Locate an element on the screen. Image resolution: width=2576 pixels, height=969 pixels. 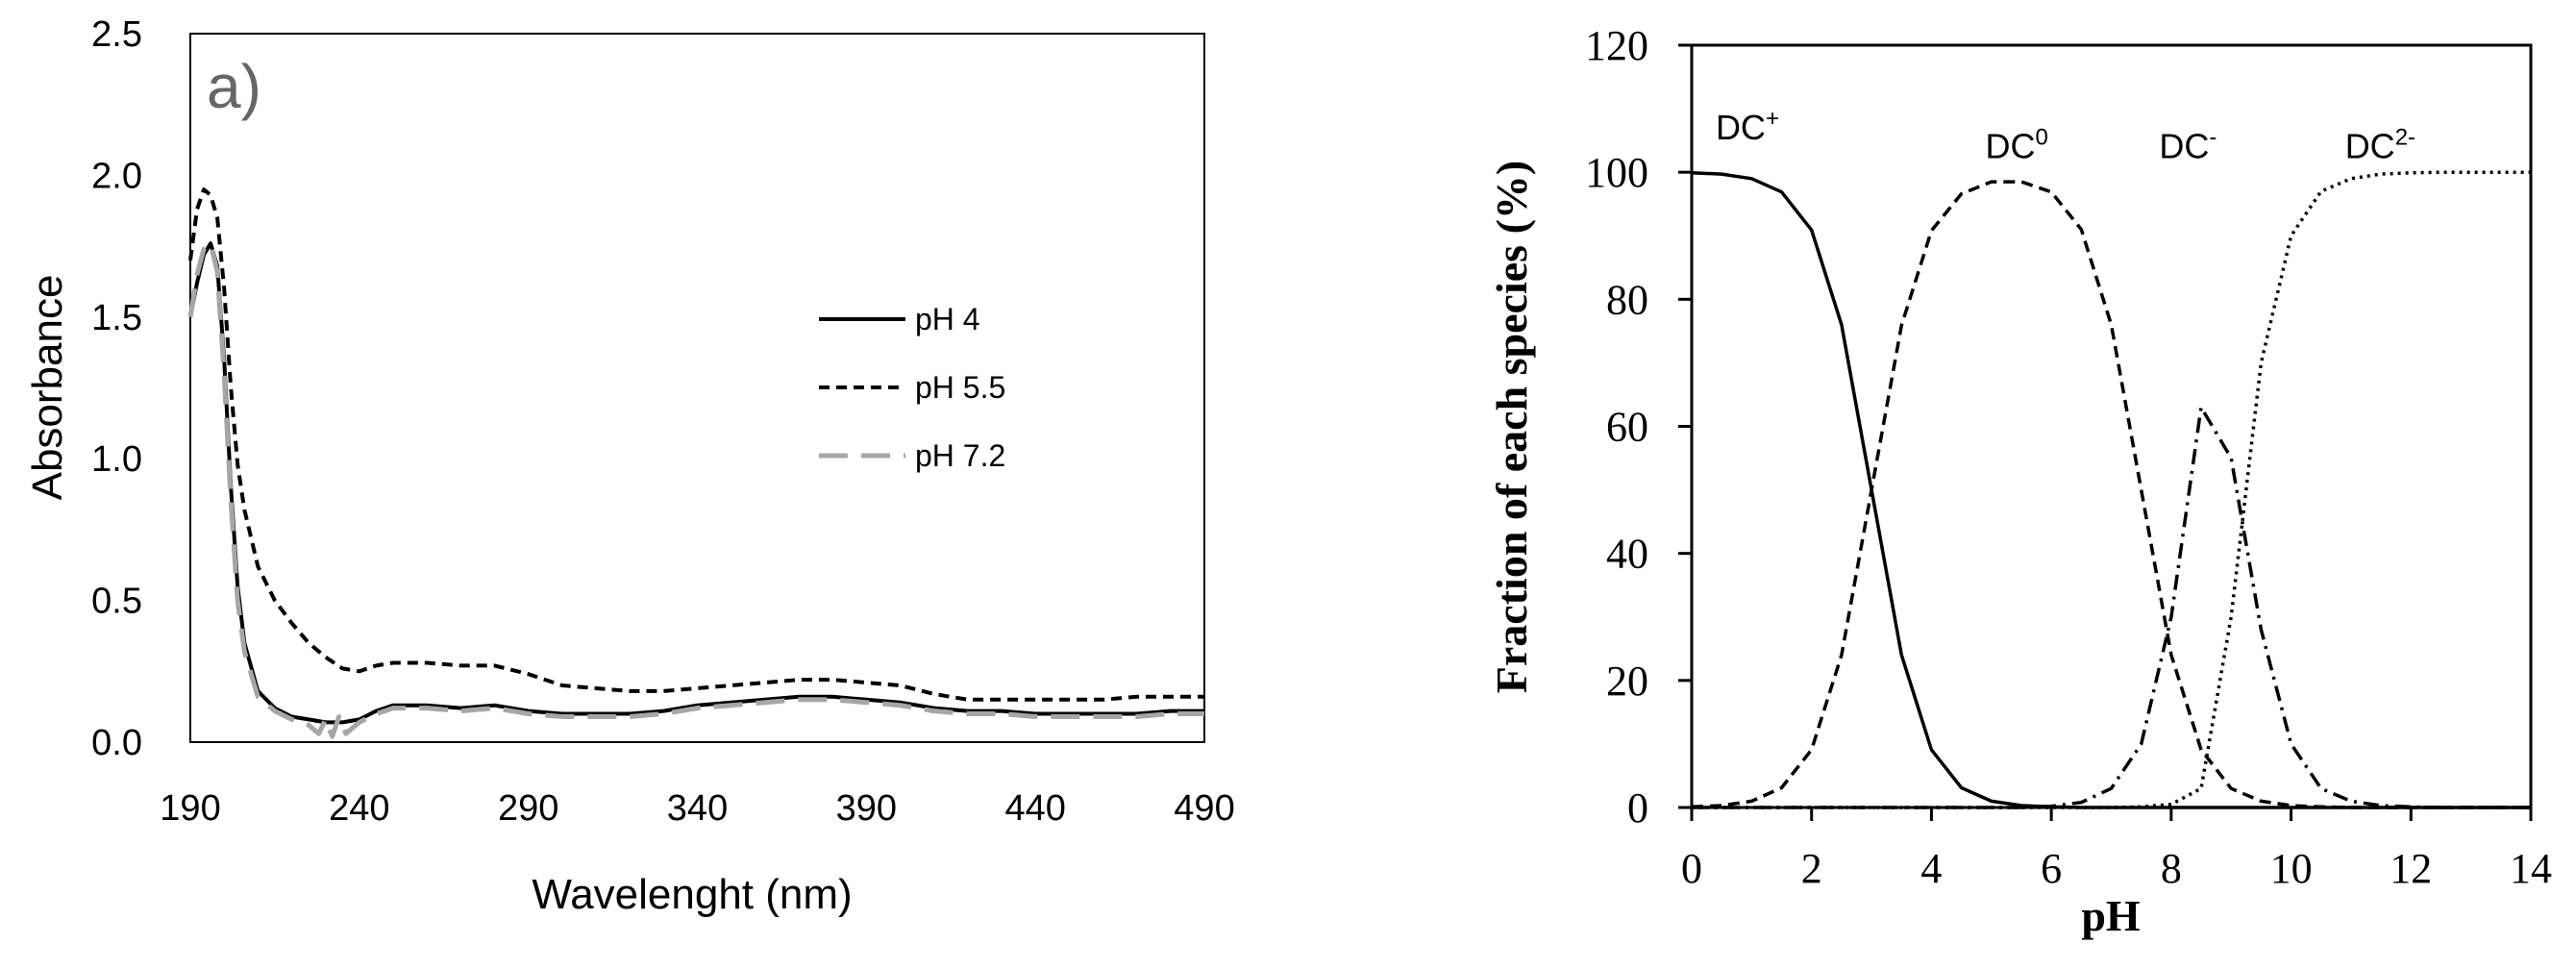
y-tick-label: 0.0 is located at coordinates (117, 743).